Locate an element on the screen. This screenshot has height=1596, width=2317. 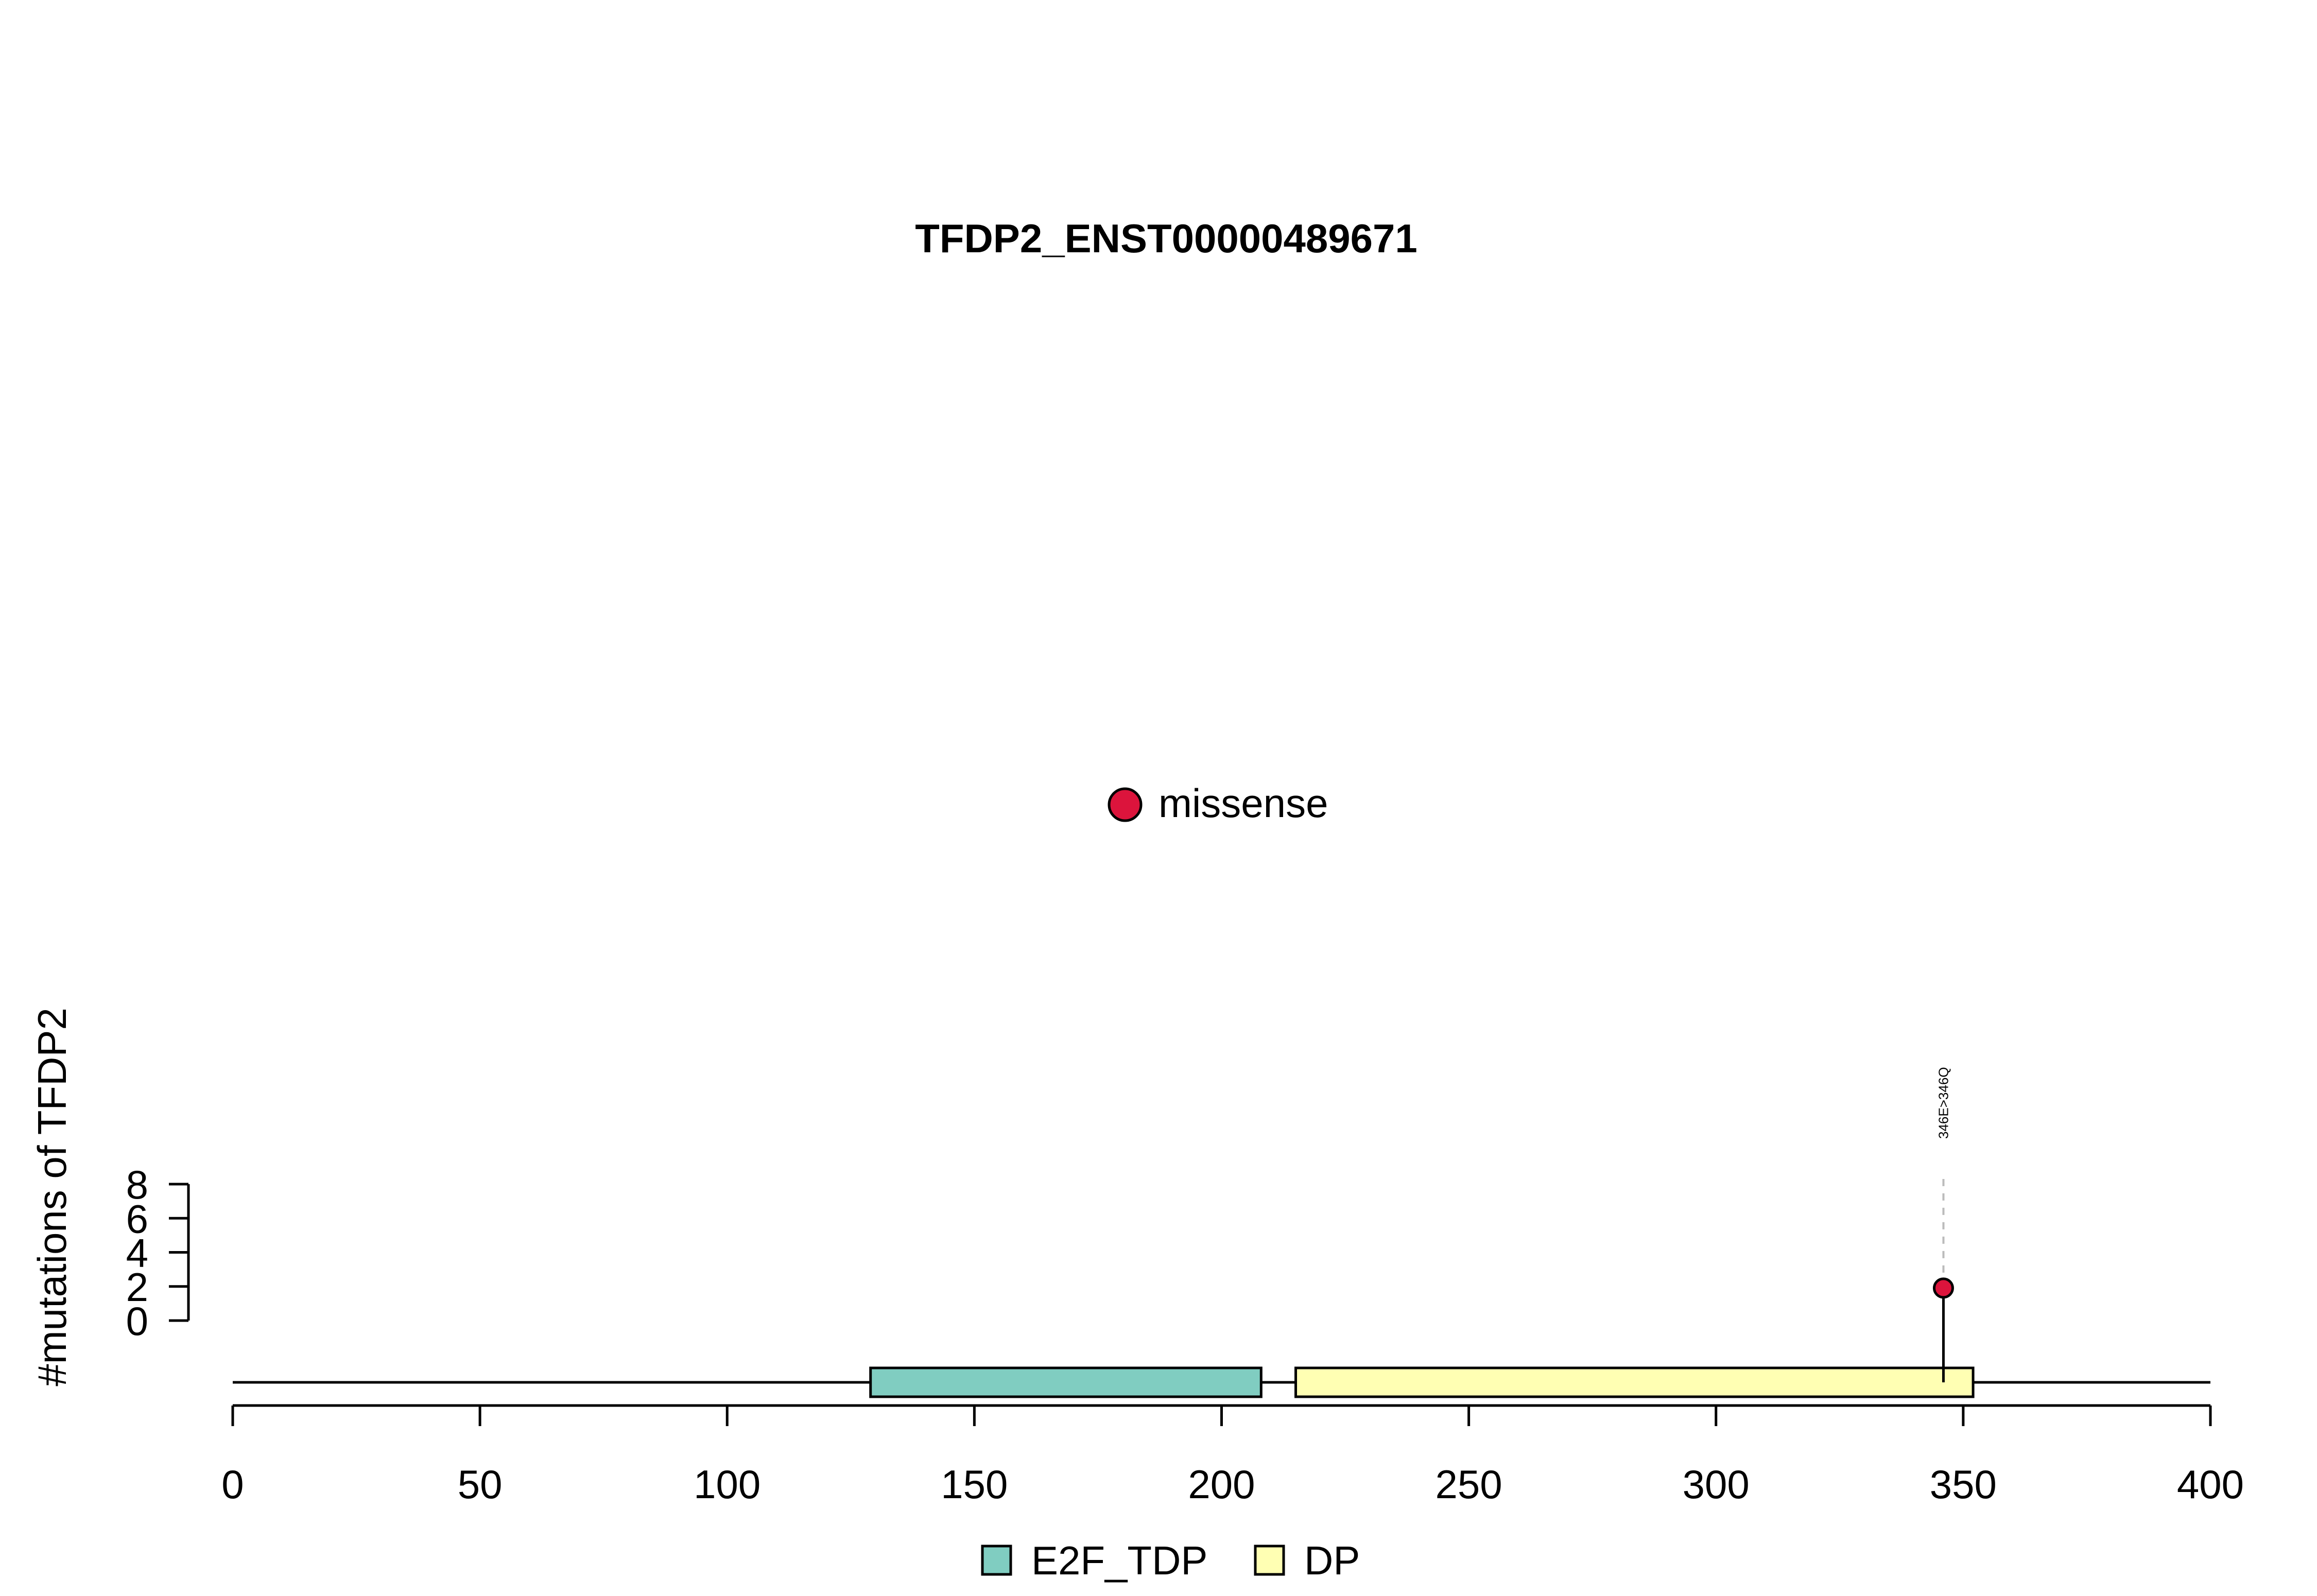
y-tick-label-2: 2 is located at coordinates (137, 1287).